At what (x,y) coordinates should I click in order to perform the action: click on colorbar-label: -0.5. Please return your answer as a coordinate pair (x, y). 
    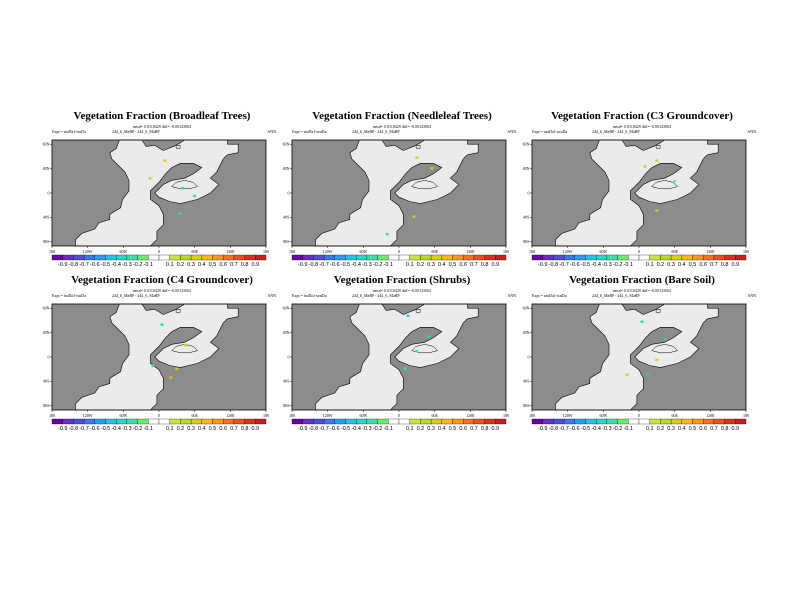
    Looking at the image, I should click on (345, 265).